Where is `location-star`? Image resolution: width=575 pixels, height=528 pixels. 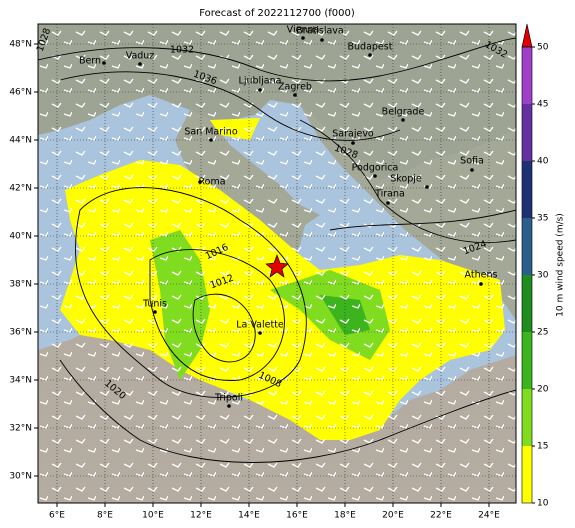 location-star is located at coordinates (277, 266).